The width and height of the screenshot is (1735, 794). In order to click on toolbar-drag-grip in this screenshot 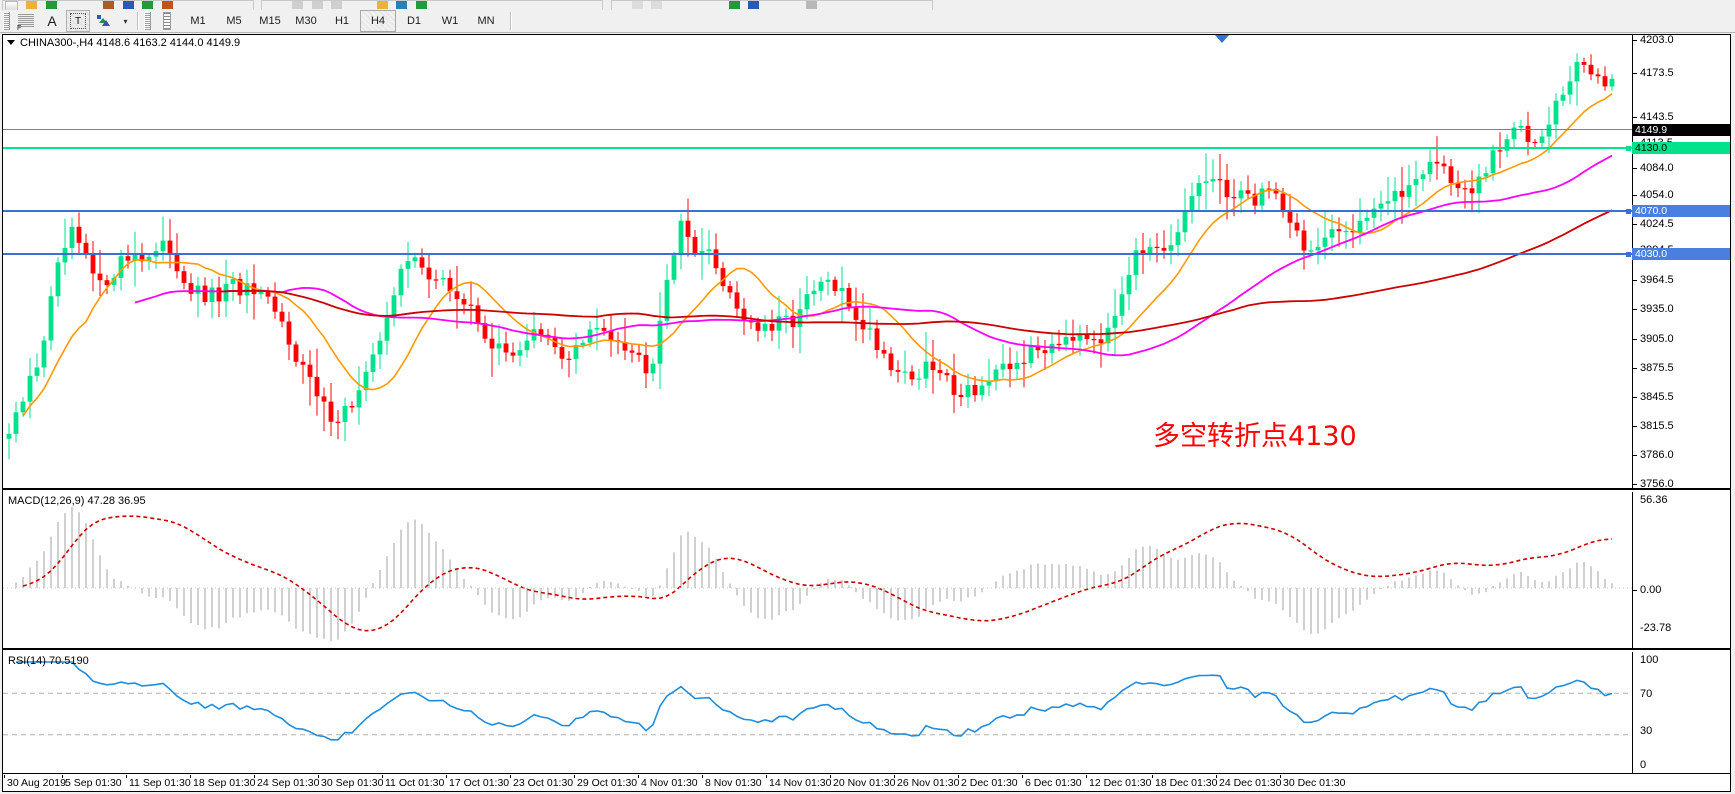, I will do `click(6, 21)`.